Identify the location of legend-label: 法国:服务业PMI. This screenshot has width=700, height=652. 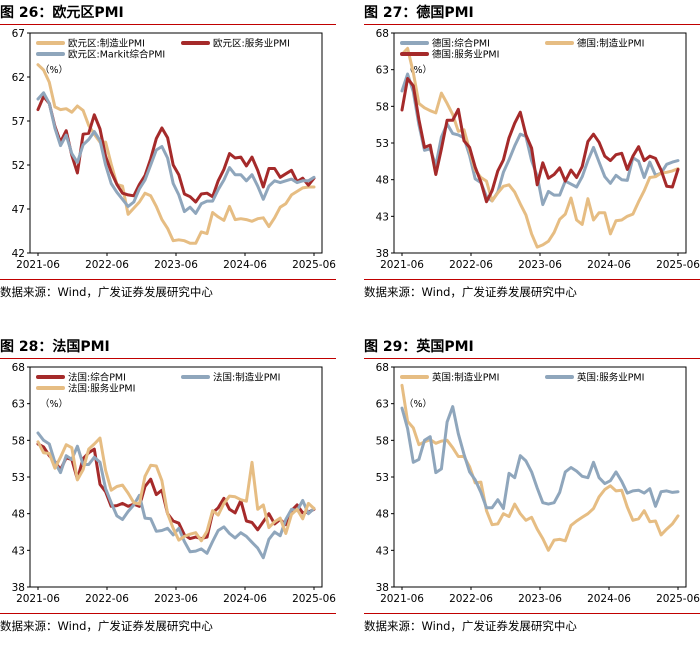
(101, 389).